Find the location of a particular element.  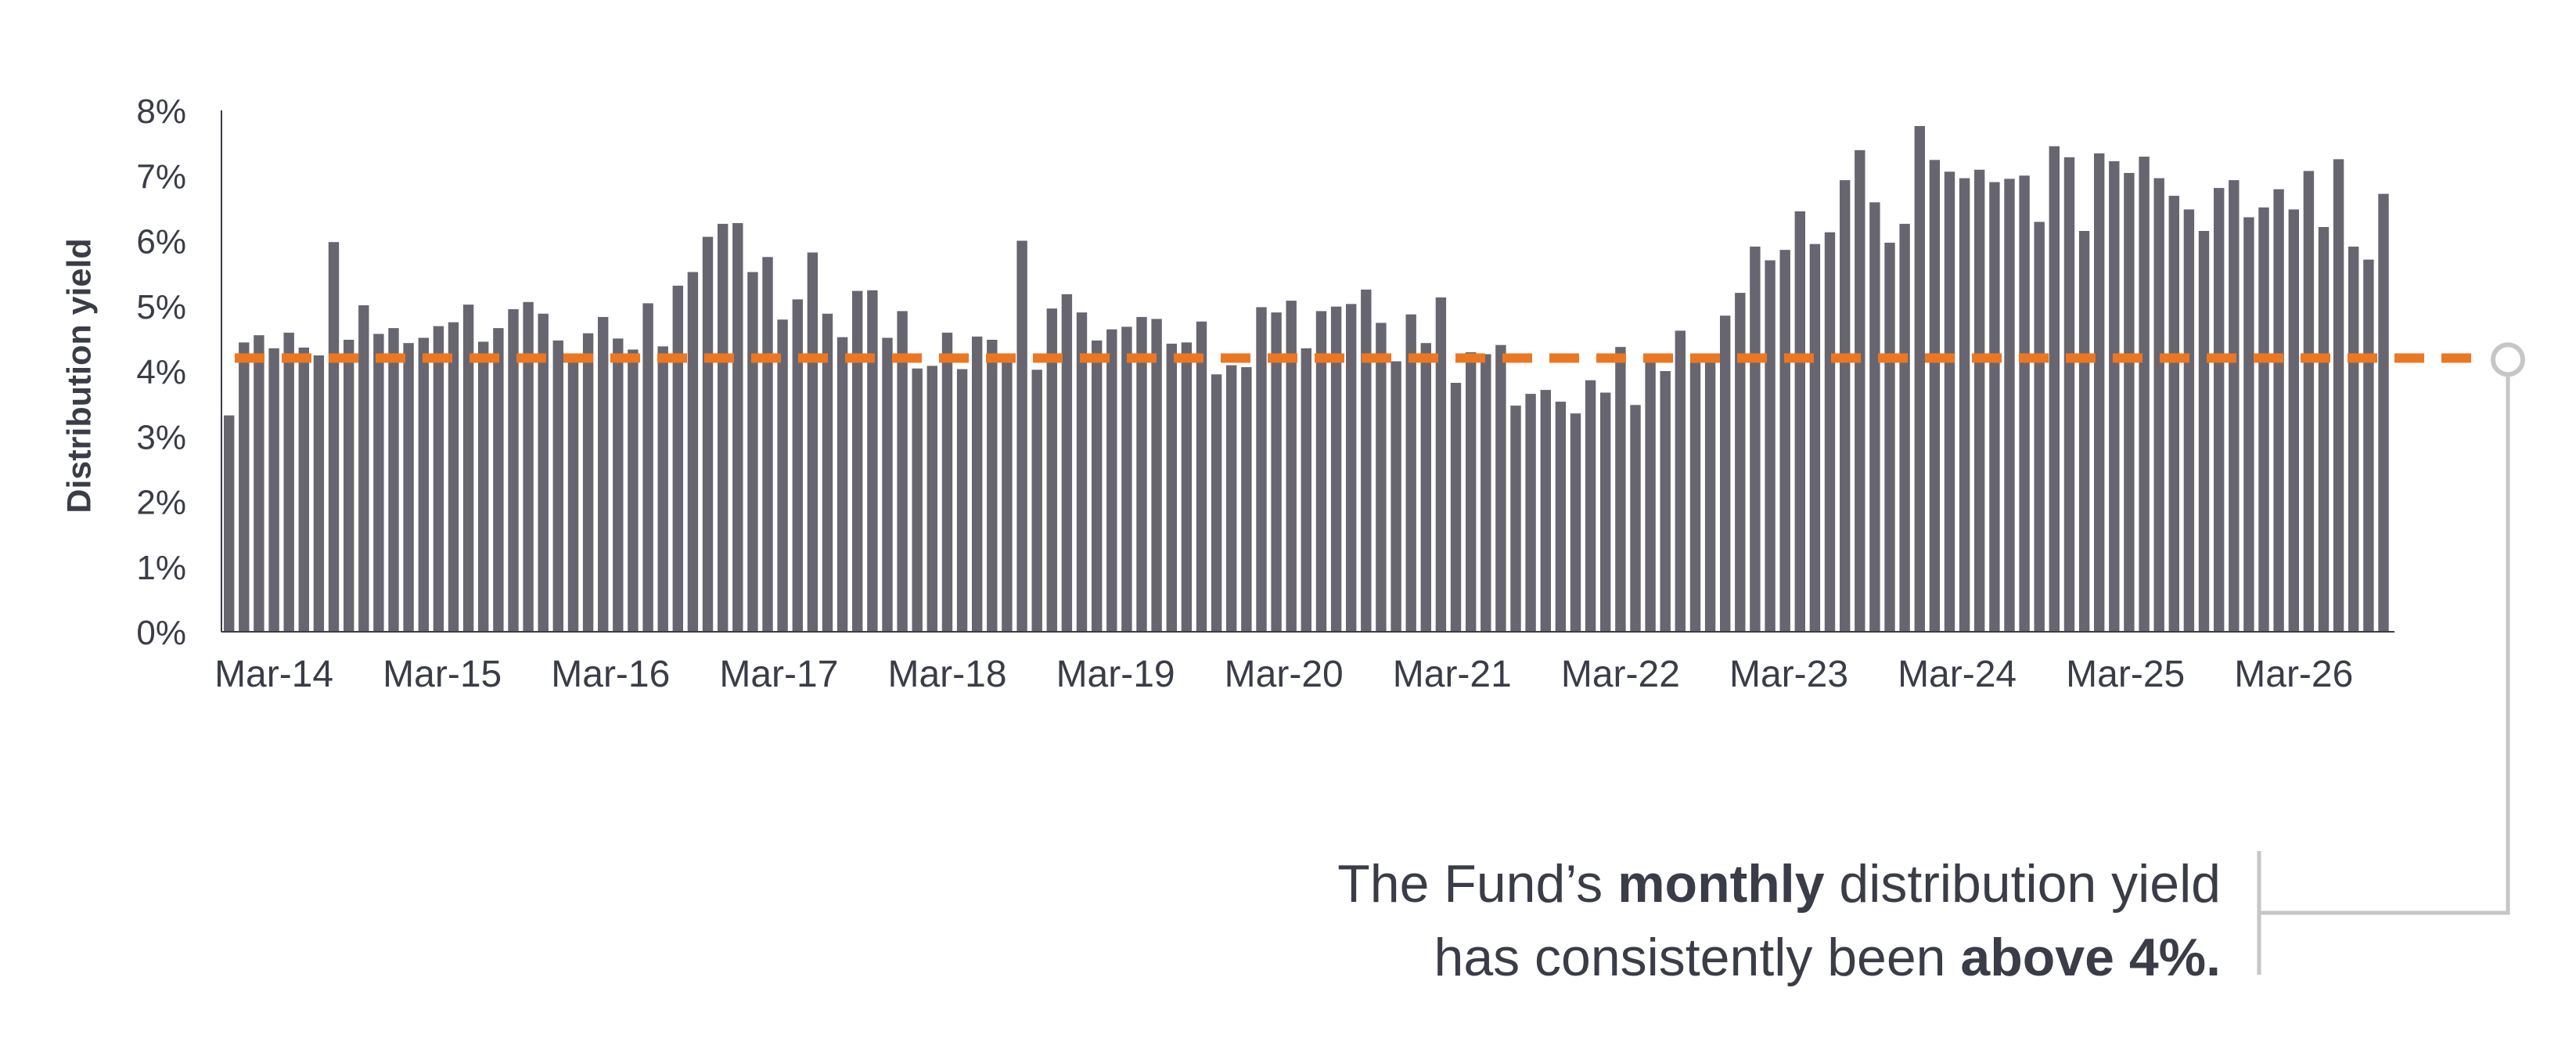

annotation-text: has consistently been is located at coordinates (1697, 957).